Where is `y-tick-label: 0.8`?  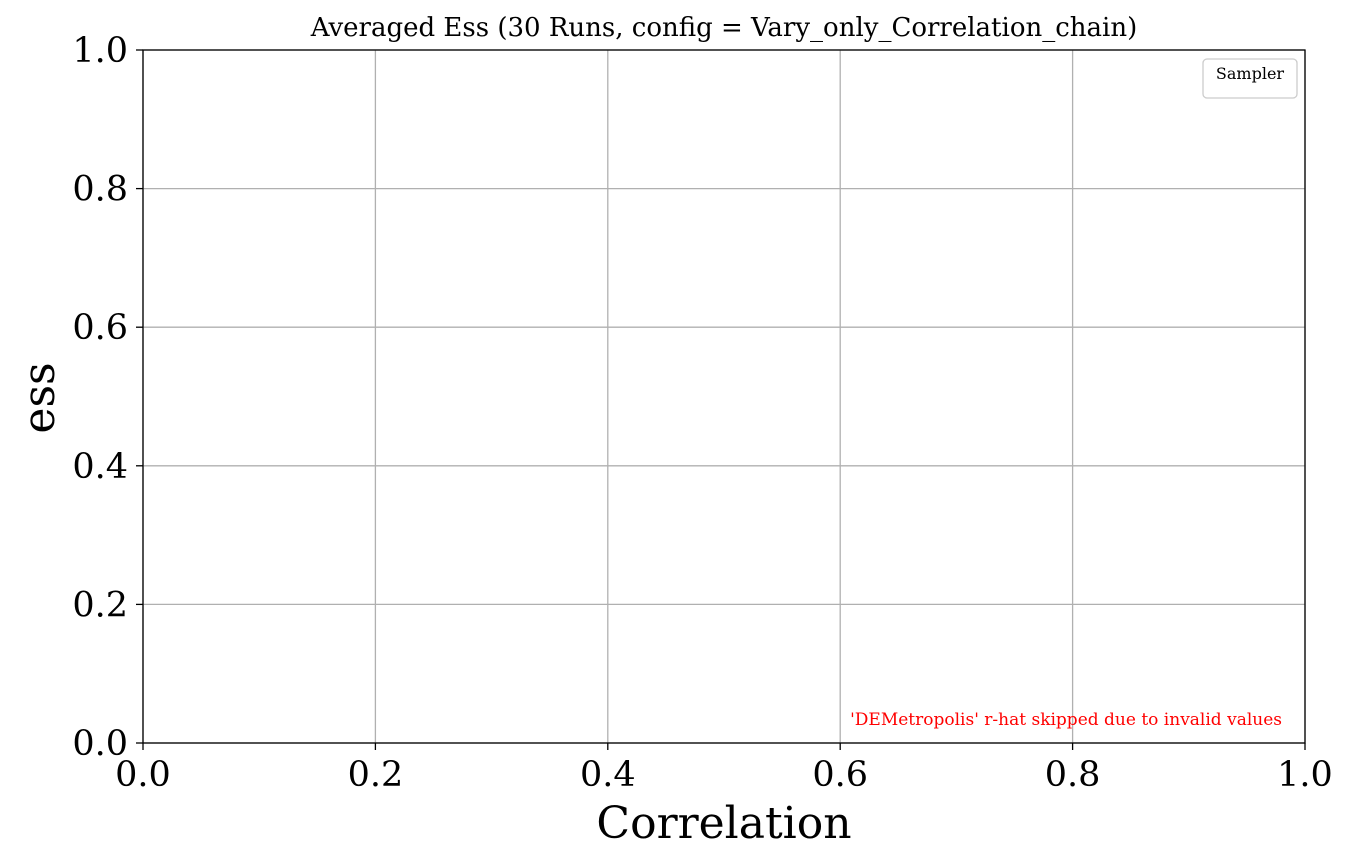
y-tick-label: 0.8 is located at coordinates (100, 190).